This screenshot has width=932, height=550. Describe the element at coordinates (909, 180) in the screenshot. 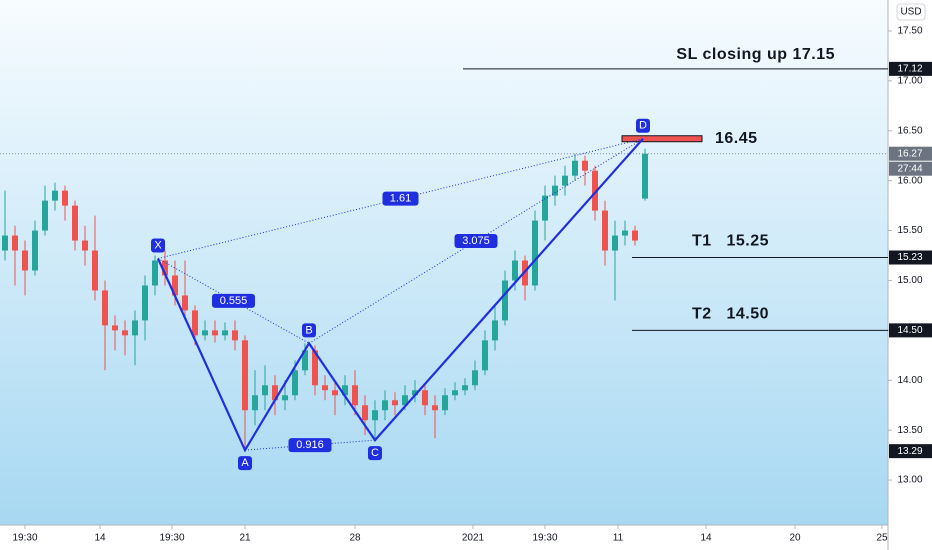

I see `y-tick-label: 16.00` at that location.